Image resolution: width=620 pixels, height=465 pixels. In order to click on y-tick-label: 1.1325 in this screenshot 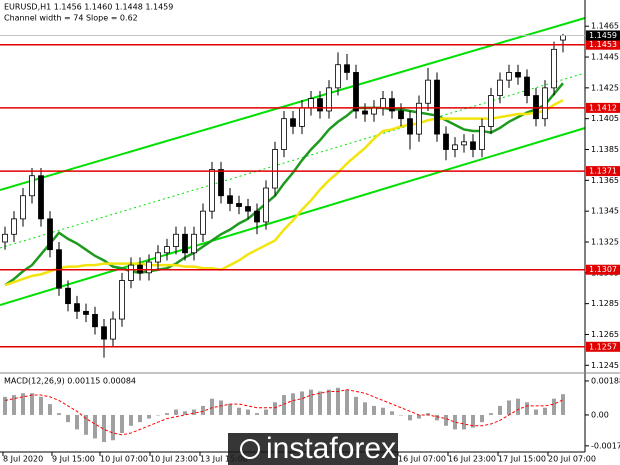, I will do `click(605, 241)`.